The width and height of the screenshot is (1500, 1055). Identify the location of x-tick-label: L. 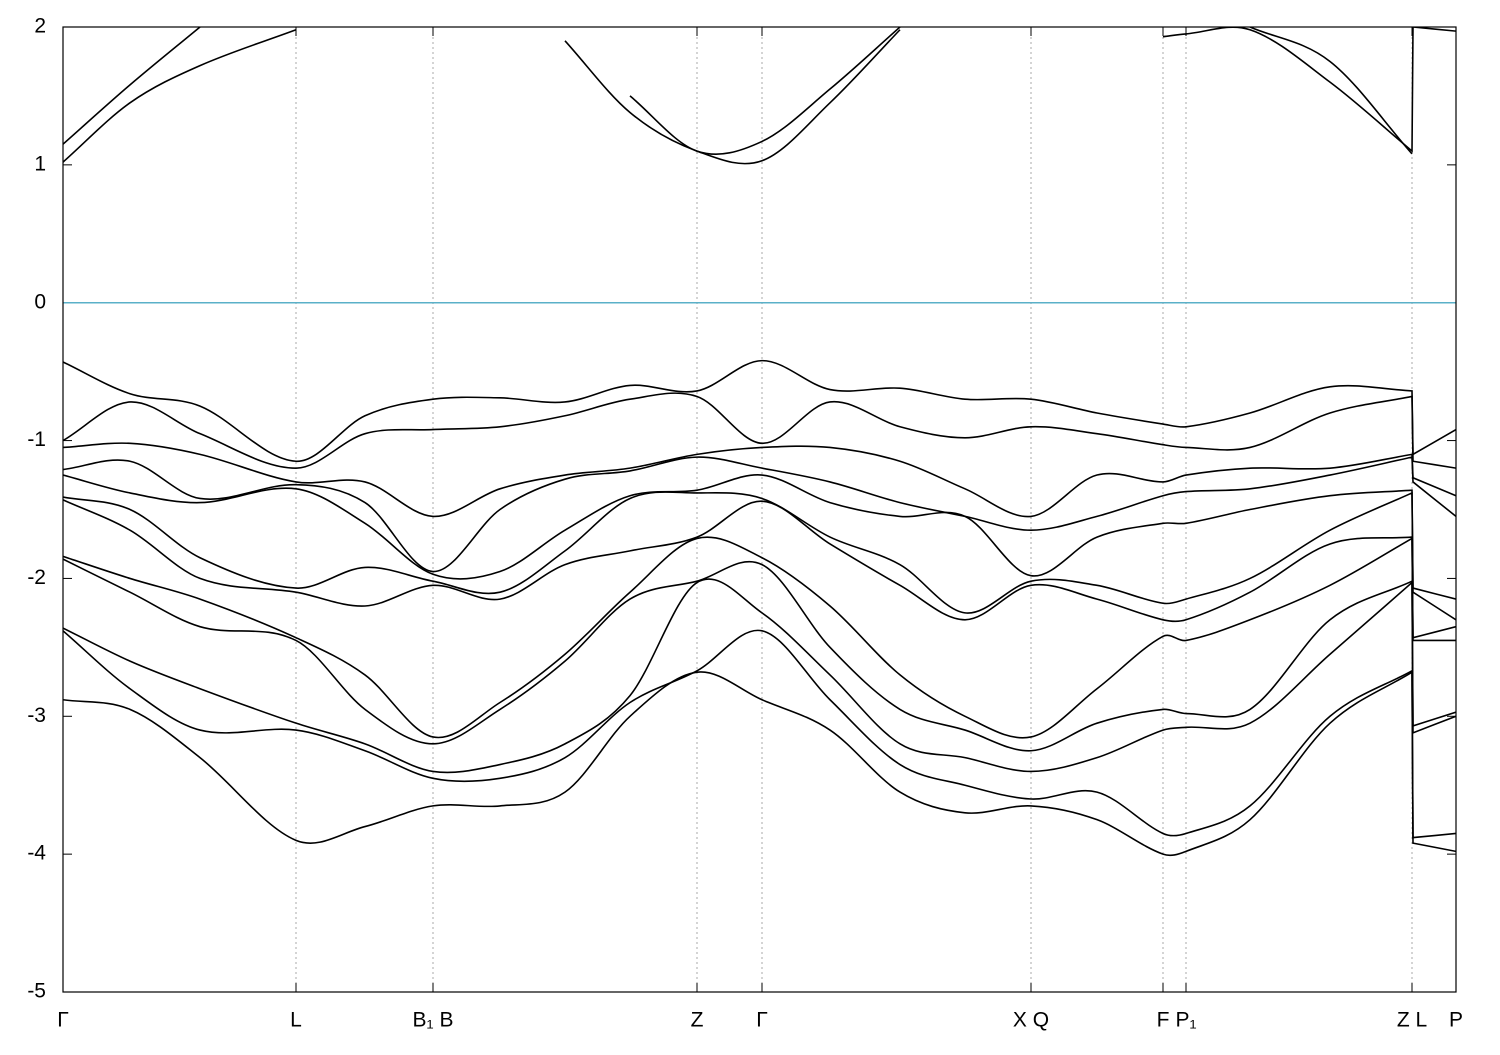
(296, 1020).